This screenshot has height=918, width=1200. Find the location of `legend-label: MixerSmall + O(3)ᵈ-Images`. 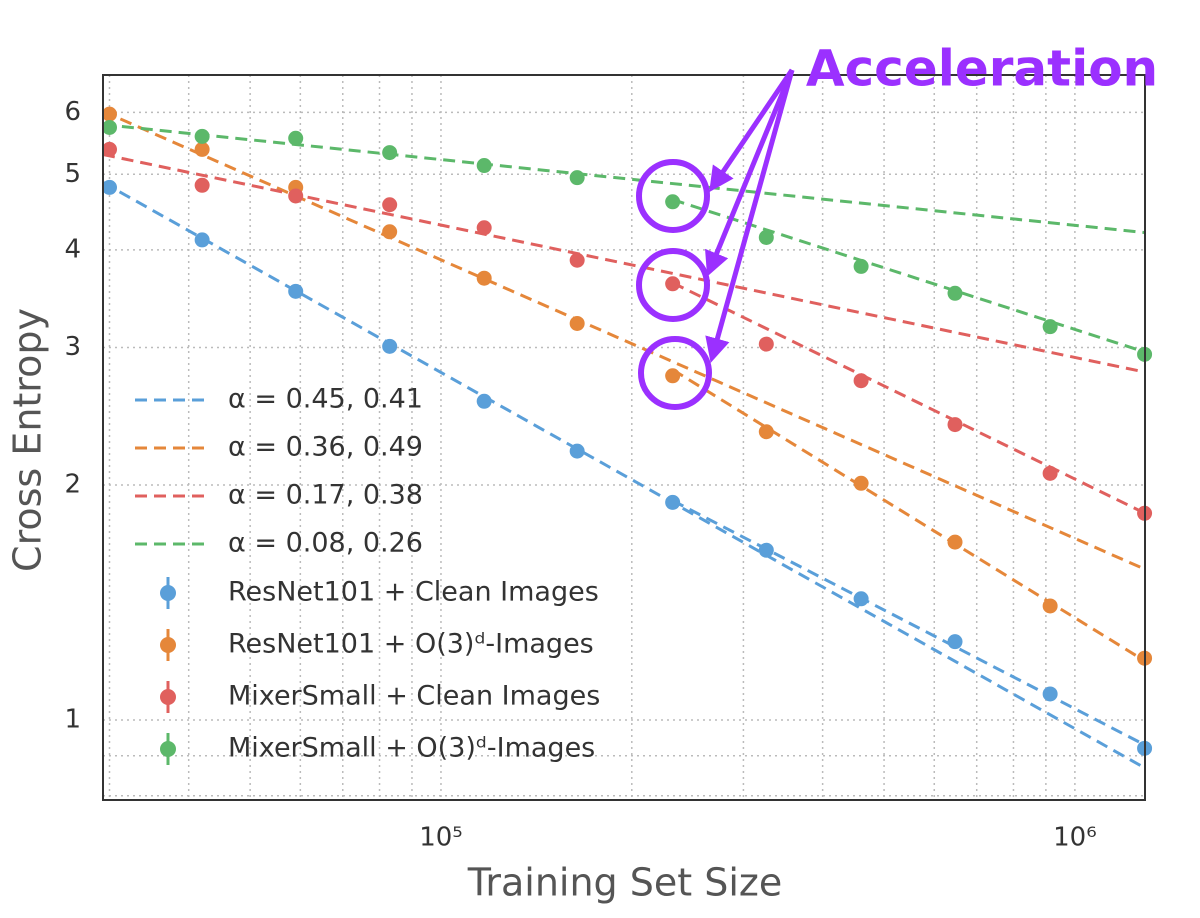

legend-label: MixerSmall + O(3)ᵈ-Images is located at coordinates (411, 748).